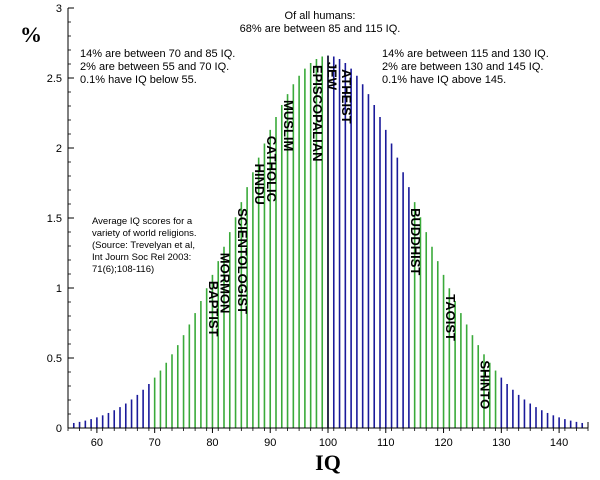 The height and width of the screenshot is (480, 600). I want to click on religion-label-catholic: CATHOLIC, so click(271, 169).